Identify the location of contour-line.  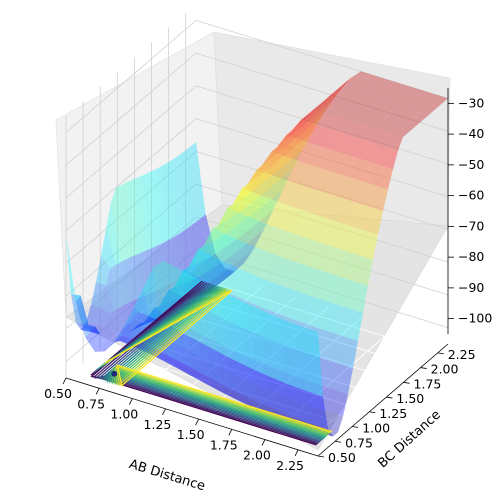
(214, 362).